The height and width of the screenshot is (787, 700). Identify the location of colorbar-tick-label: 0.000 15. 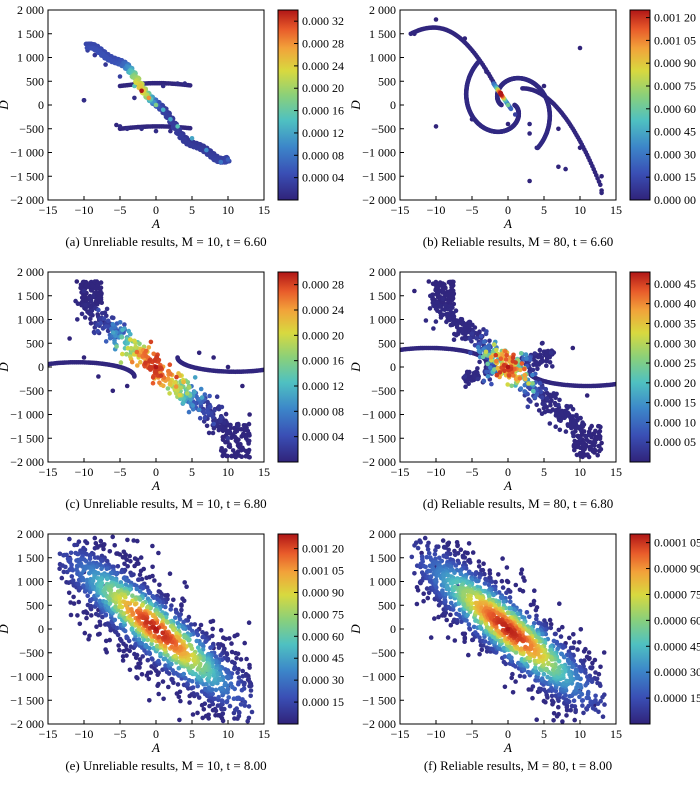
(675, 177).